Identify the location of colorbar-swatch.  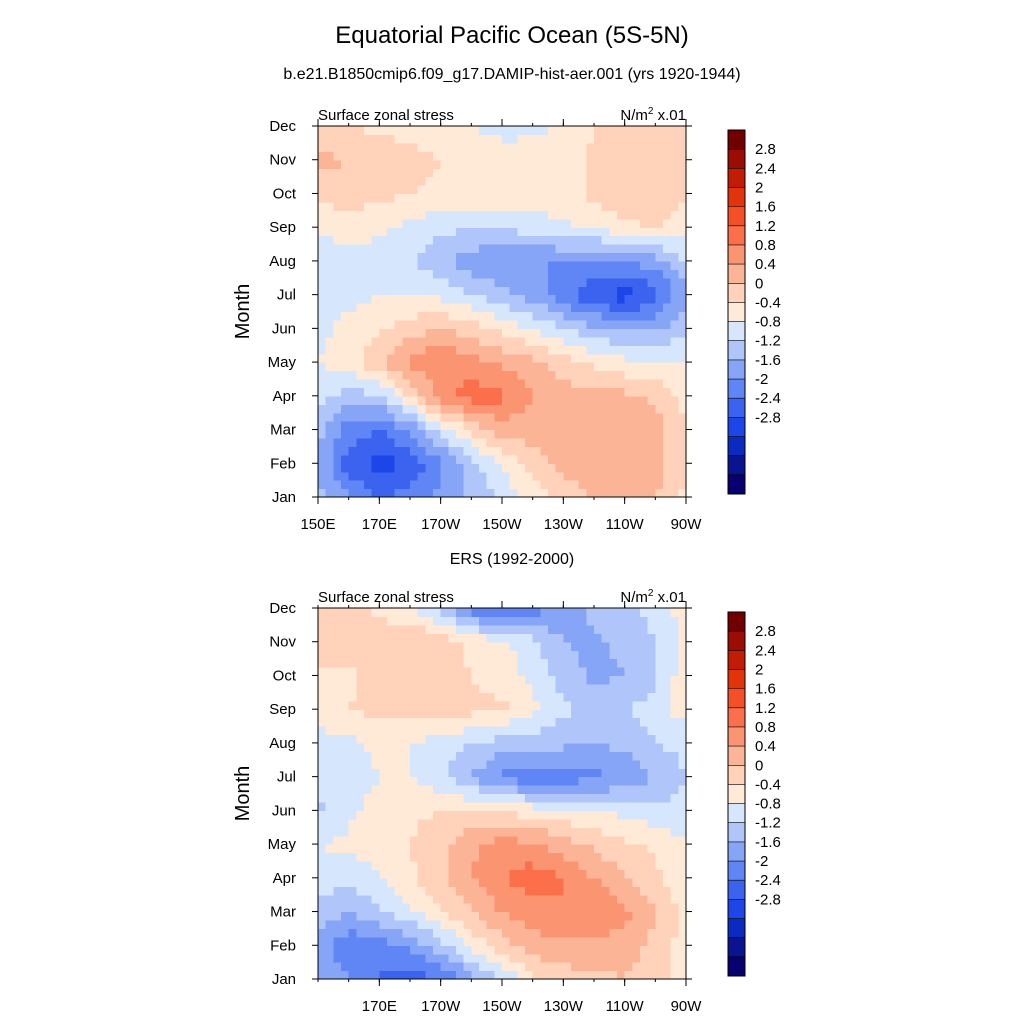
(736, 947).